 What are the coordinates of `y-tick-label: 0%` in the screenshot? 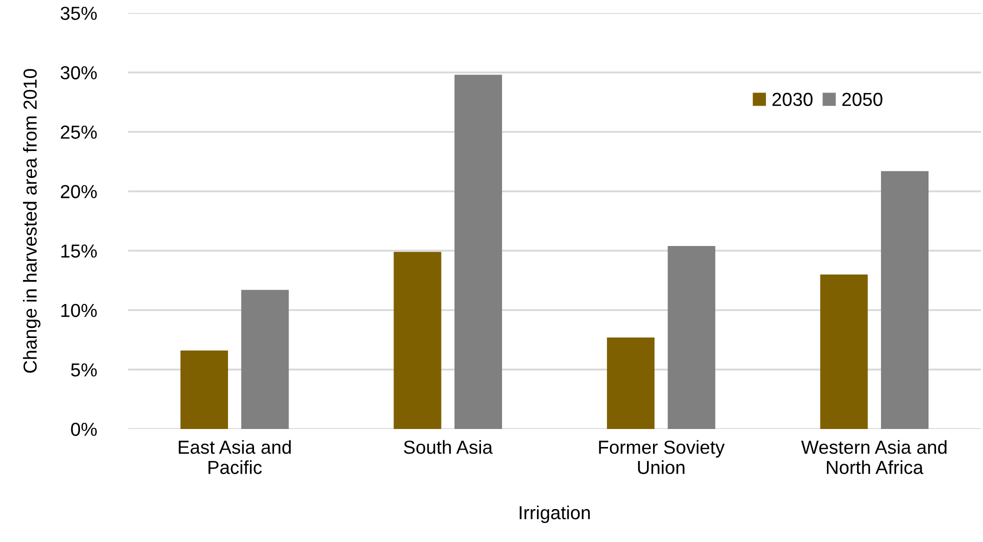 It's located at (84, 429).